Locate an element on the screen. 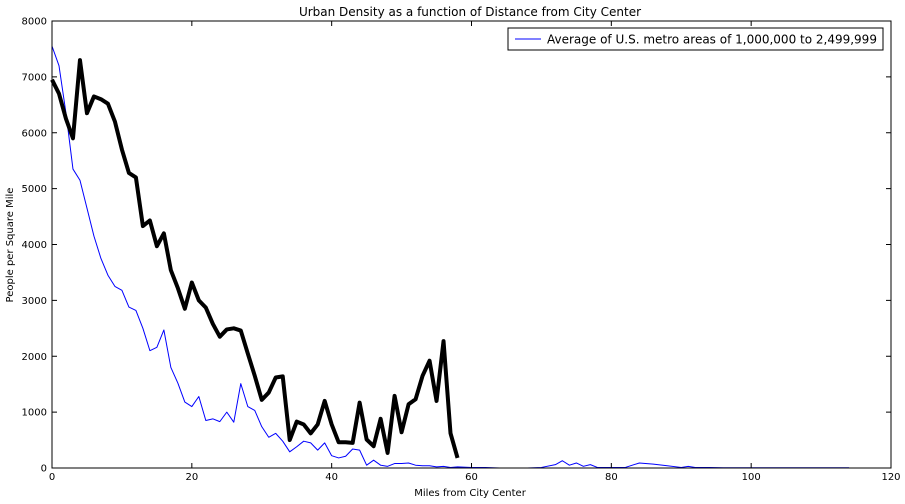  y-axis-label: People per Square Mile is located at coordinates (10, 245).